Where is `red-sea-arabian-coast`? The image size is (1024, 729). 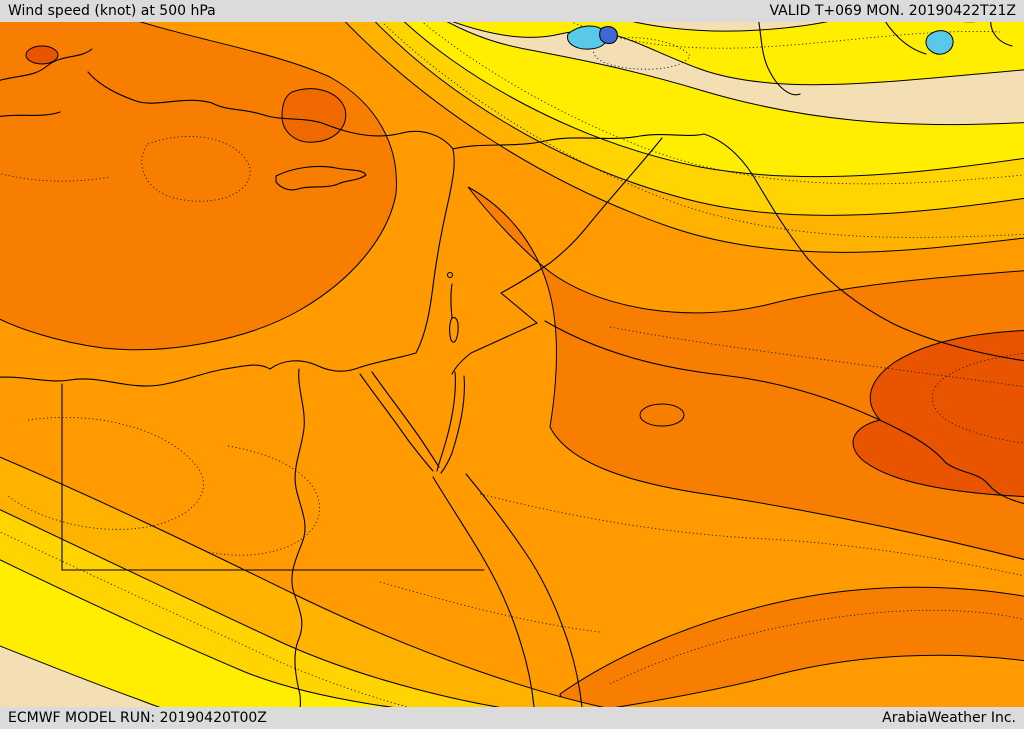 red-sea-arabian-coast is located at coordinates (524, 590).